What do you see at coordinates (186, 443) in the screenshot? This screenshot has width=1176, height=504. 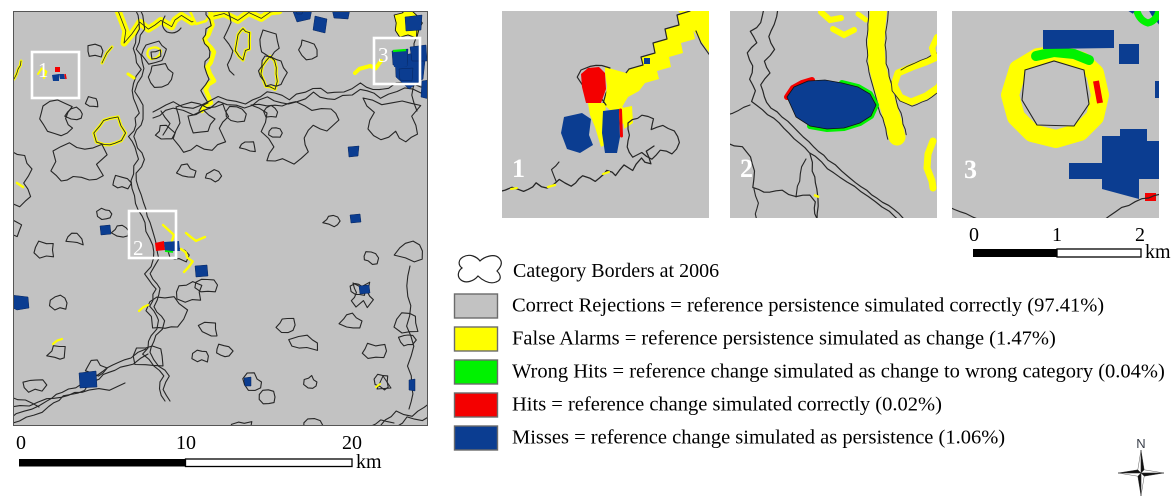 I see `svg-text: 10` at bounding box center [186, 443].